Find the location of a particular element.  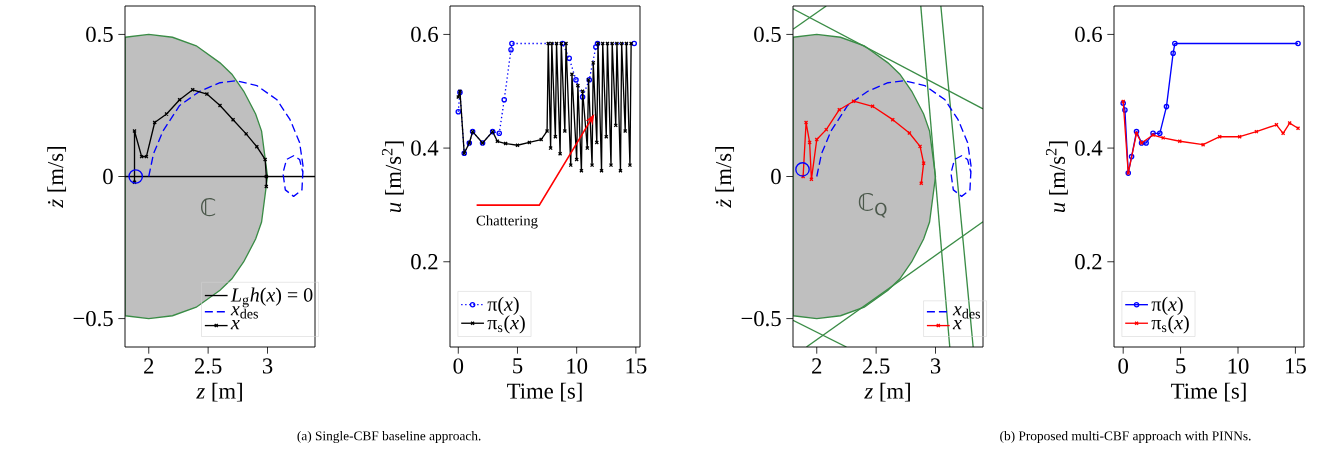

y-tick-label: 0.5 is located at coordinates (99, 34).